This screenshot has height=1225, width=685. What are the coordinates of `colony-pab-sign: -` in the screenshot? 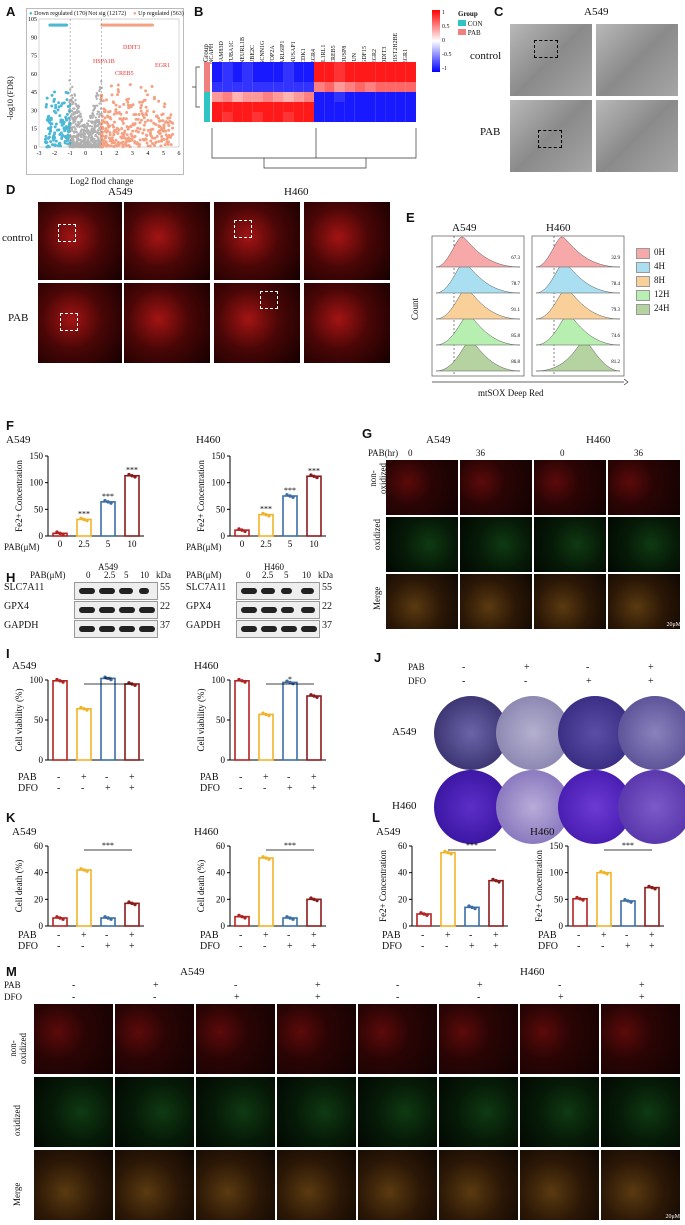 It's located at (464, 667).